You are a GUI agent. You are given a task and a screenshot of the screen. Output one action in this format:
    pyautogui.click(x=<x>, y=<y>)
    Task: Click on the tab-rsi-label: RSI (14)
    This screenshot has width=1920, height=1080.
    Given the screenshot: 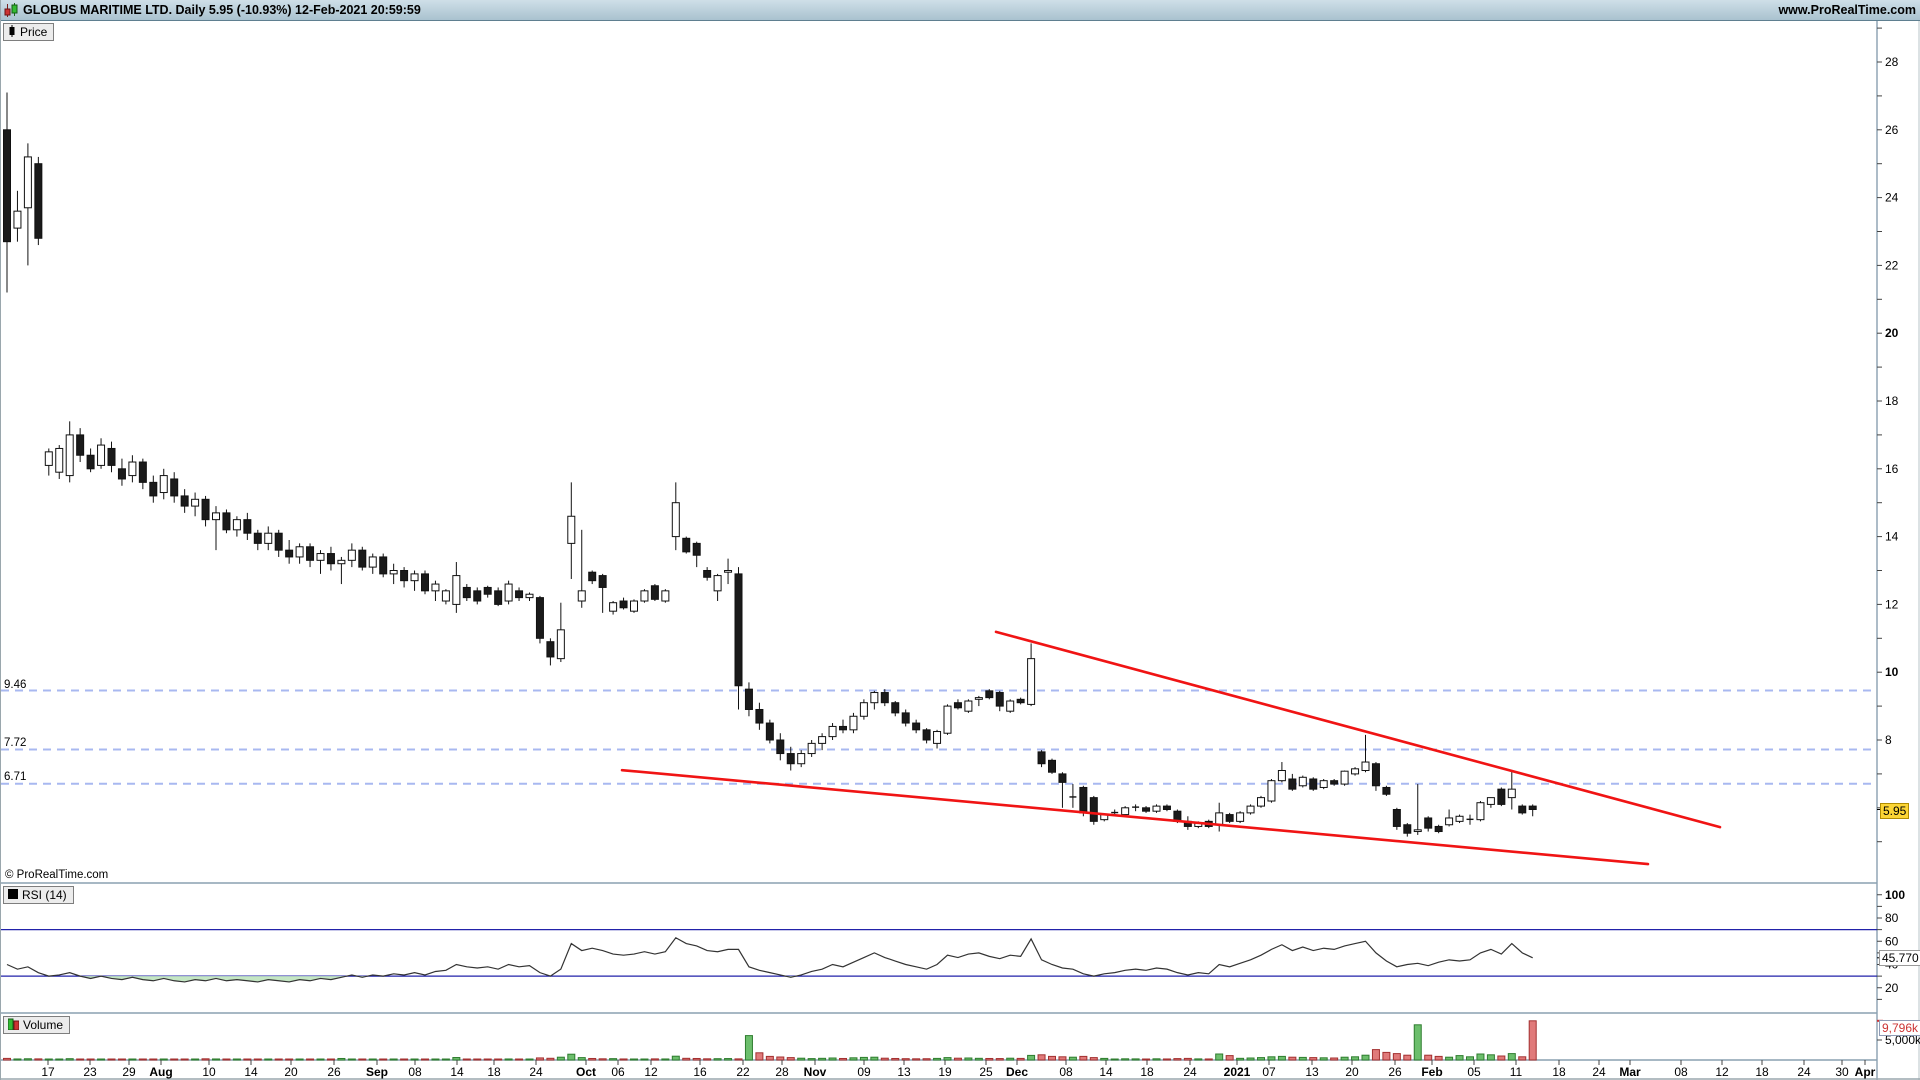 What is the action you would take?
    pyautogui.click(x=44, y=895)
    